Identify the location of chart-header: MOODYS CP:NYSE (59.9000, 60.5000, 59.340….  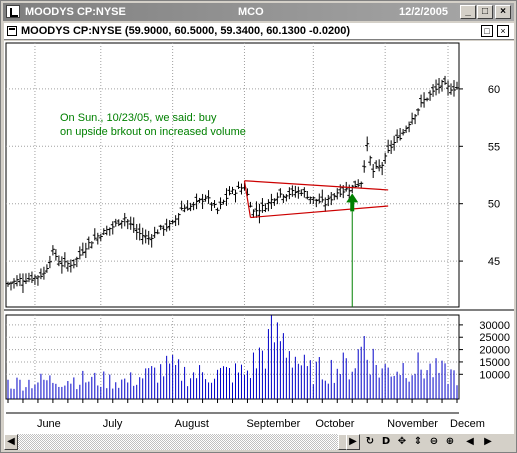
(259, 31).